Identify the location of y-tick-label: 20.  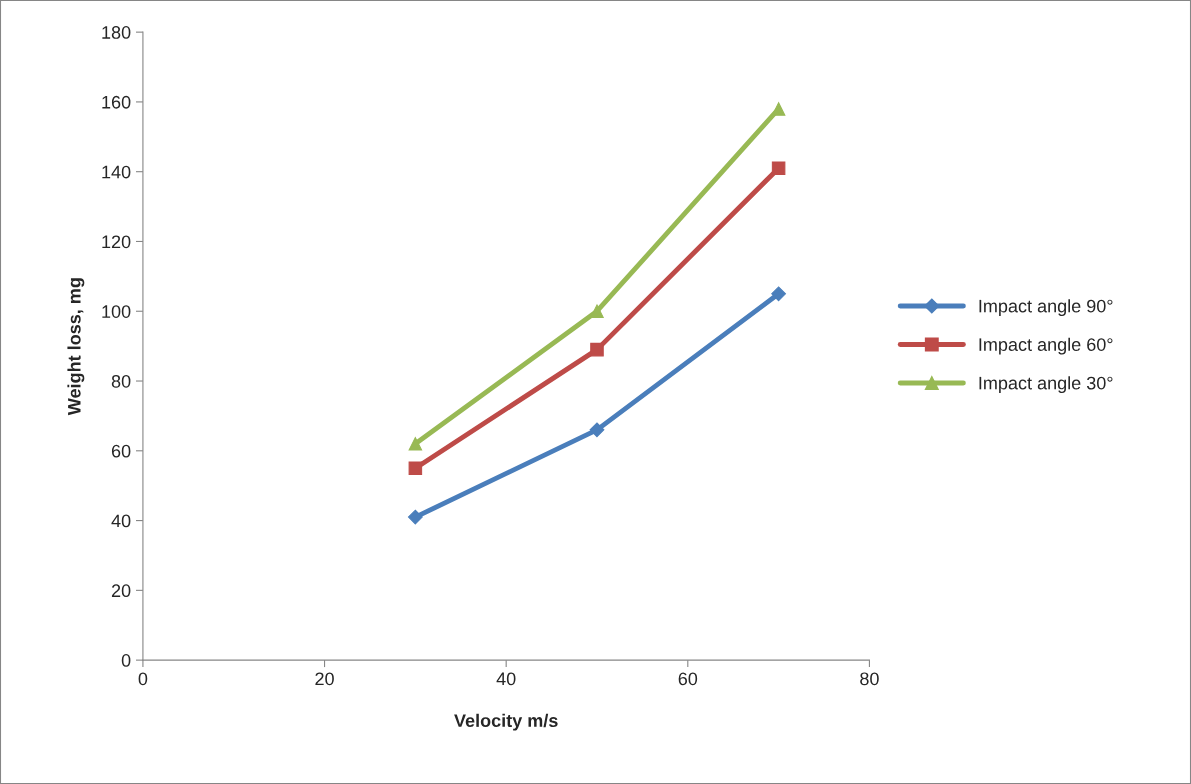
(121, 591).